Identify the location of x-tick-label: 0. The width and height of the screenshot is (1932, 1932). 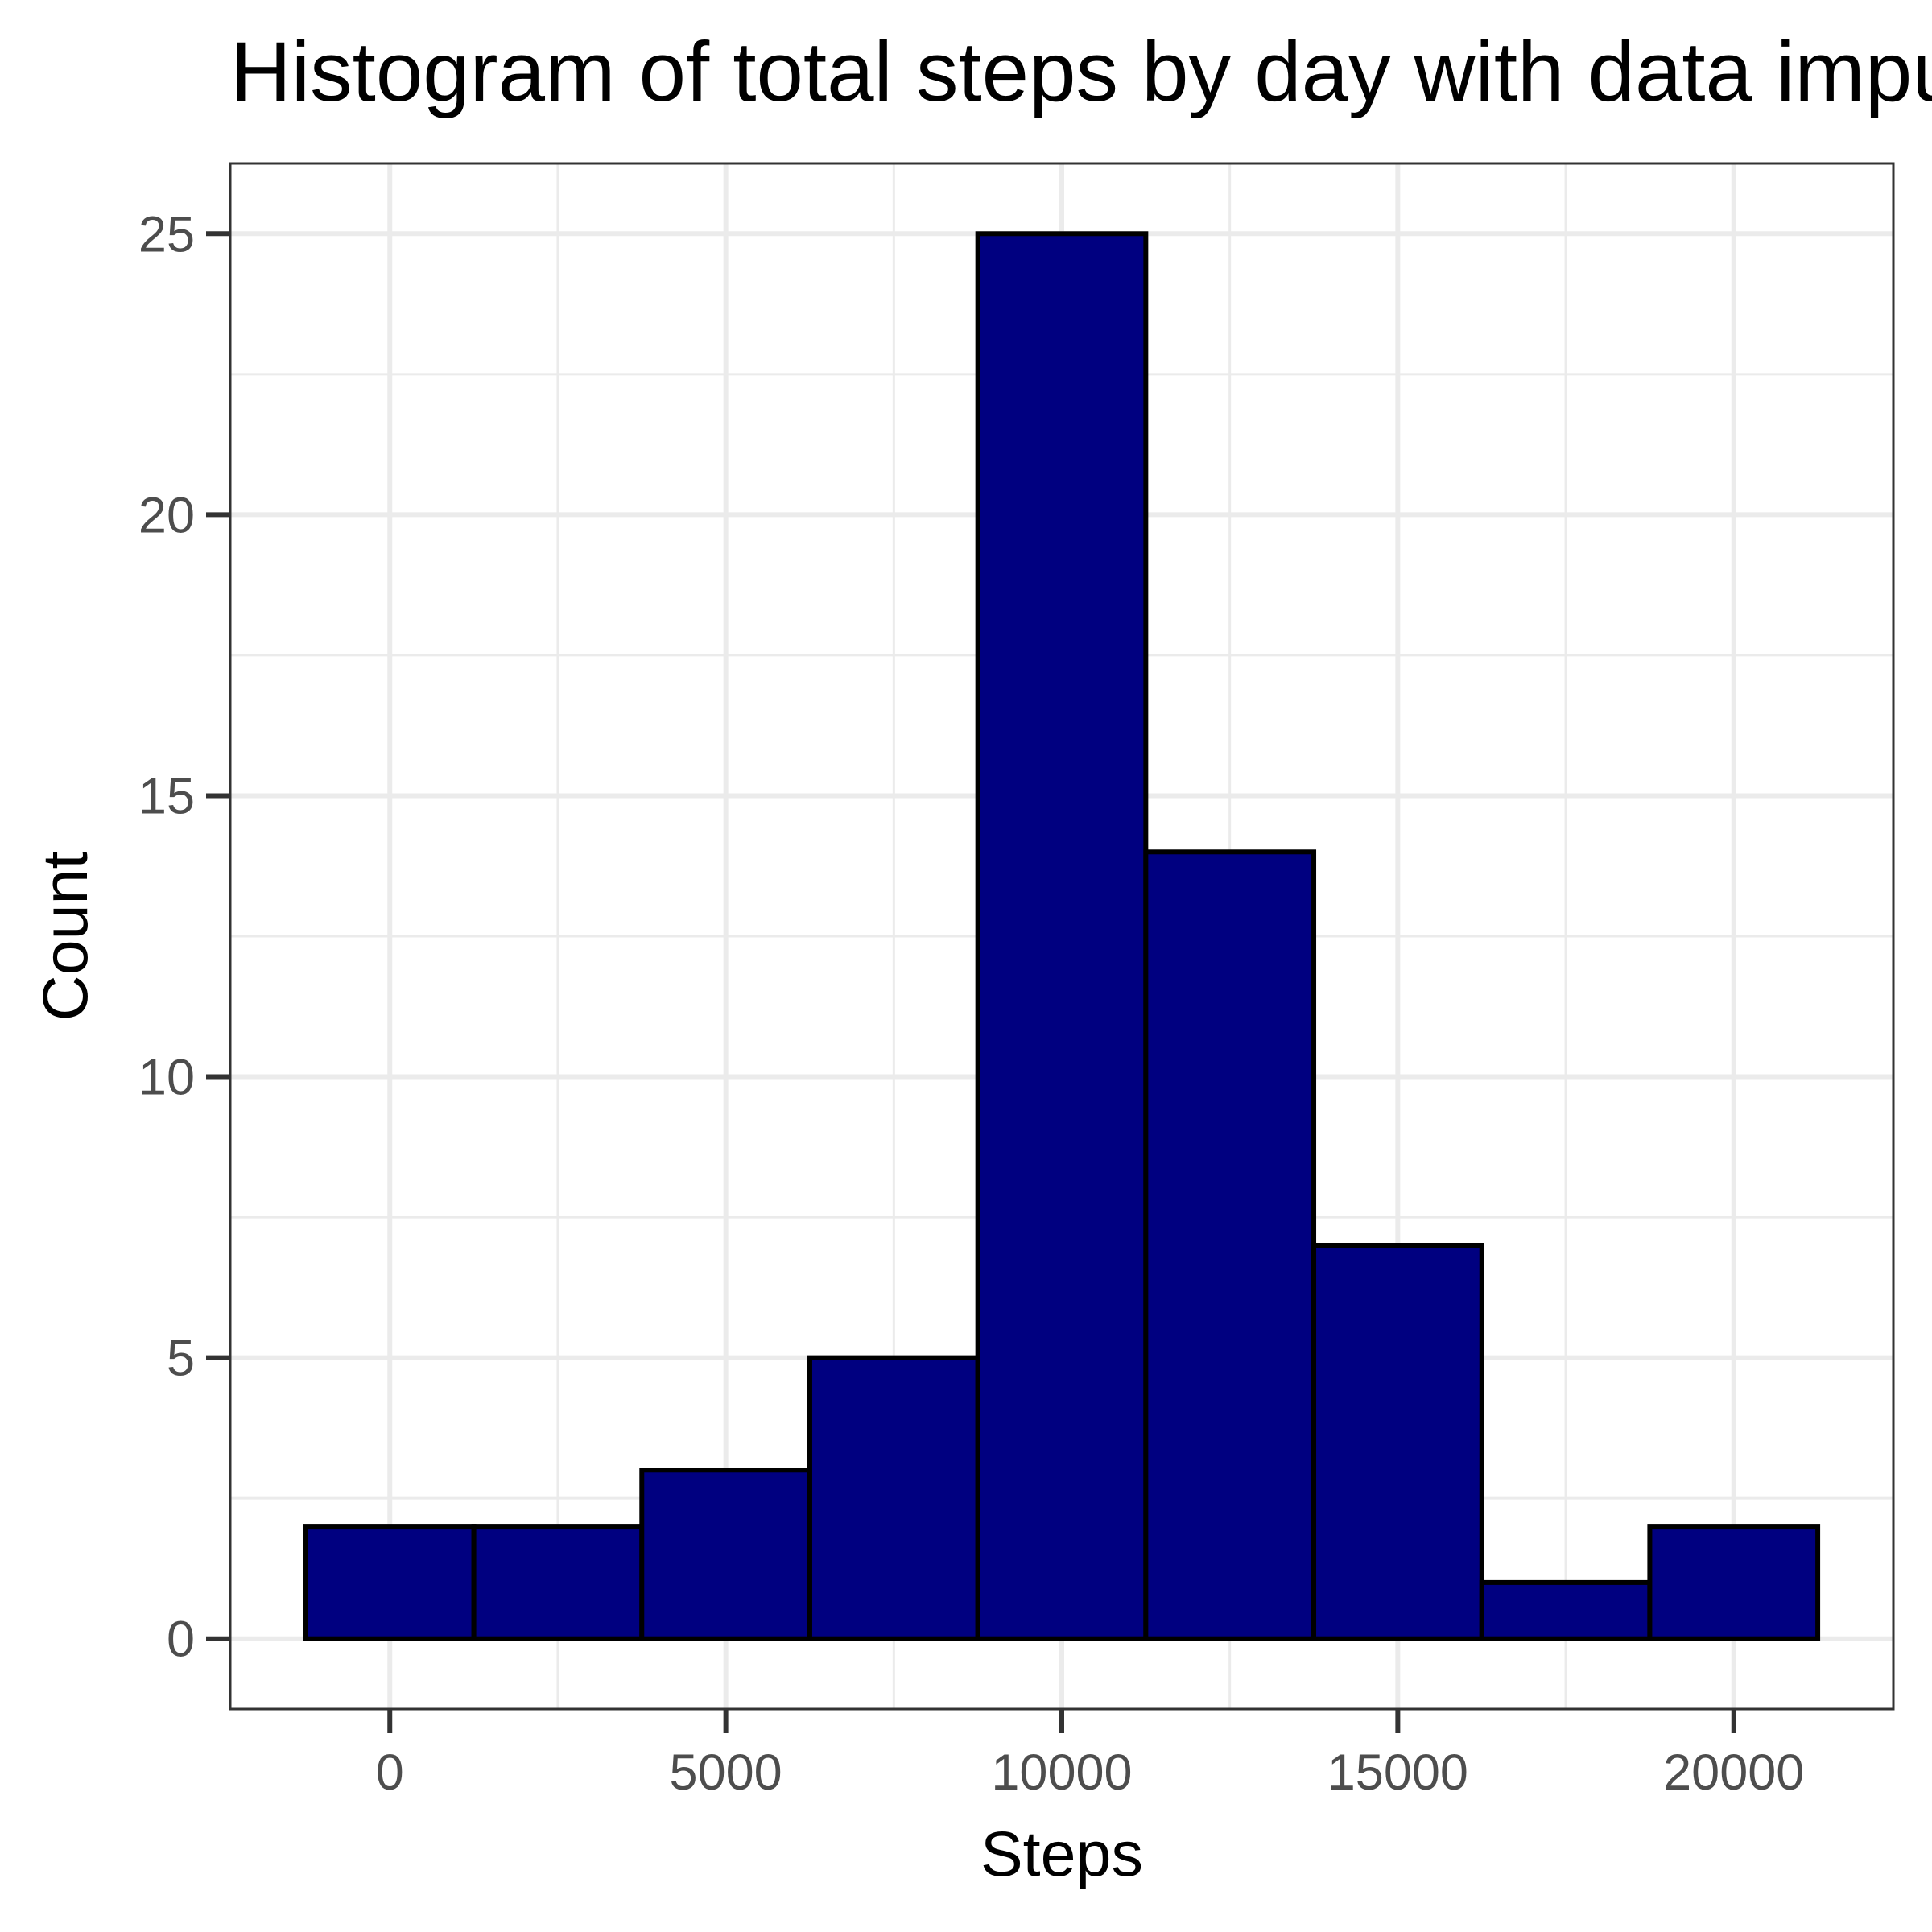
(390, 1772).